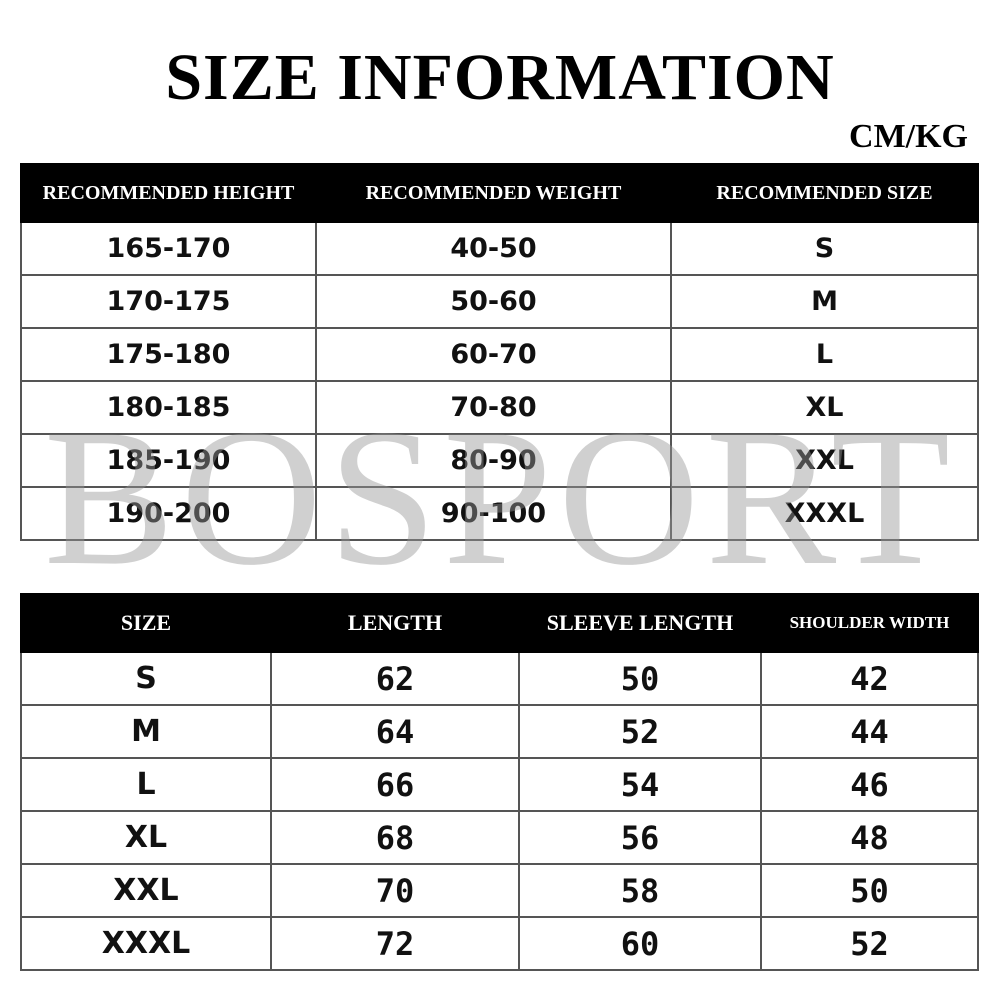  What do you see at coordinates (493, 301) in the screenshot?
I see `table-cell: 50-60` at bounding box center [493, 301].